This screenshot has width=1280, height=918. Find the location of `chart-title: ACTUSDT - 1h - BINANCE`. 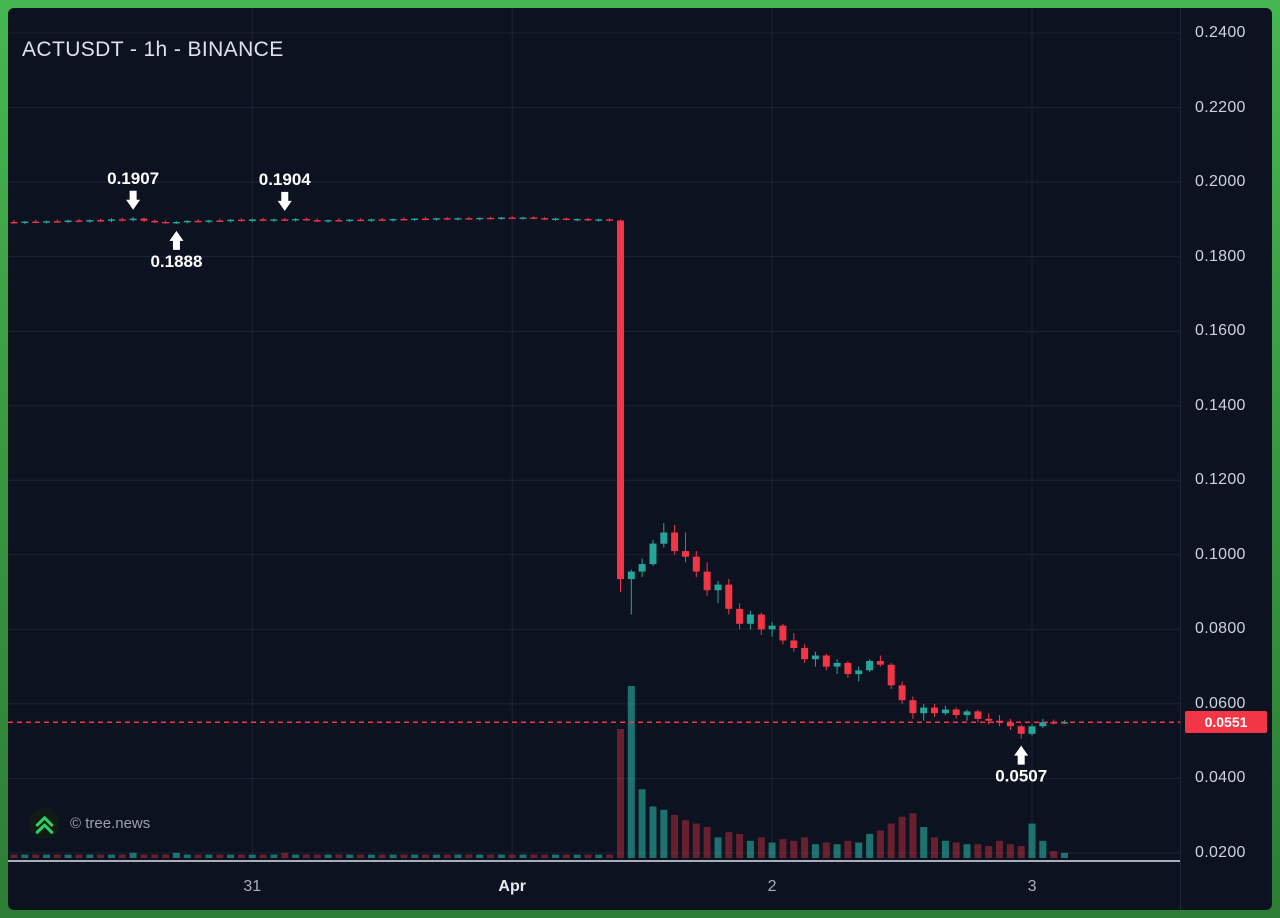

chart-title: ACTUSDT - 1h - BINANCE is located at coordinates (153, 49).